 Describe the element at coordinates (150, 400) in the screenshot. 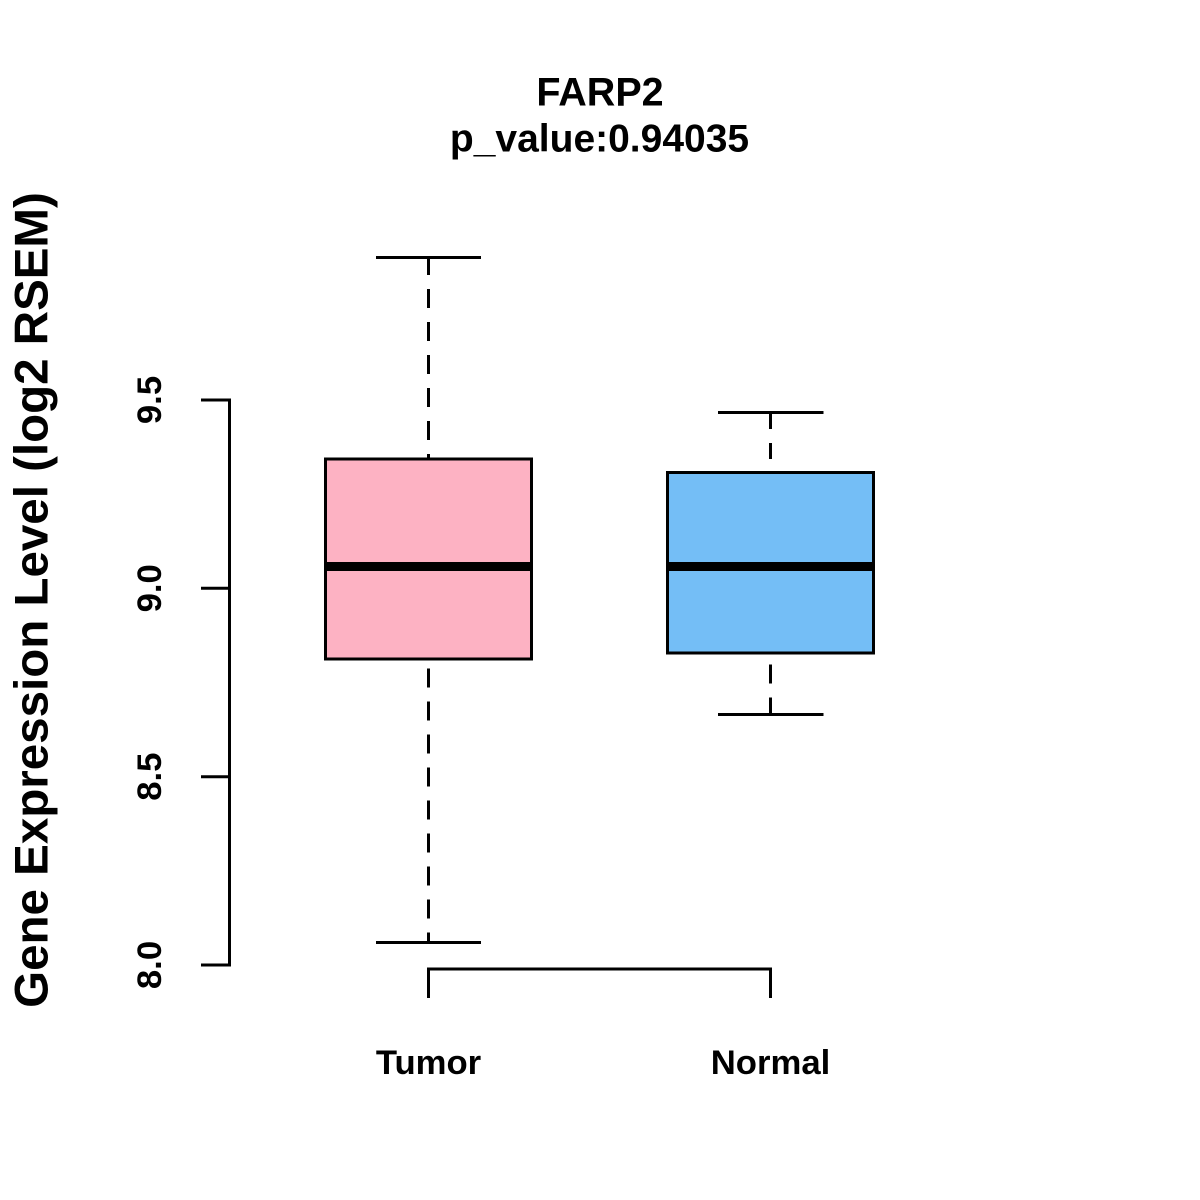

I see `svg-text: 9.5` at that location.